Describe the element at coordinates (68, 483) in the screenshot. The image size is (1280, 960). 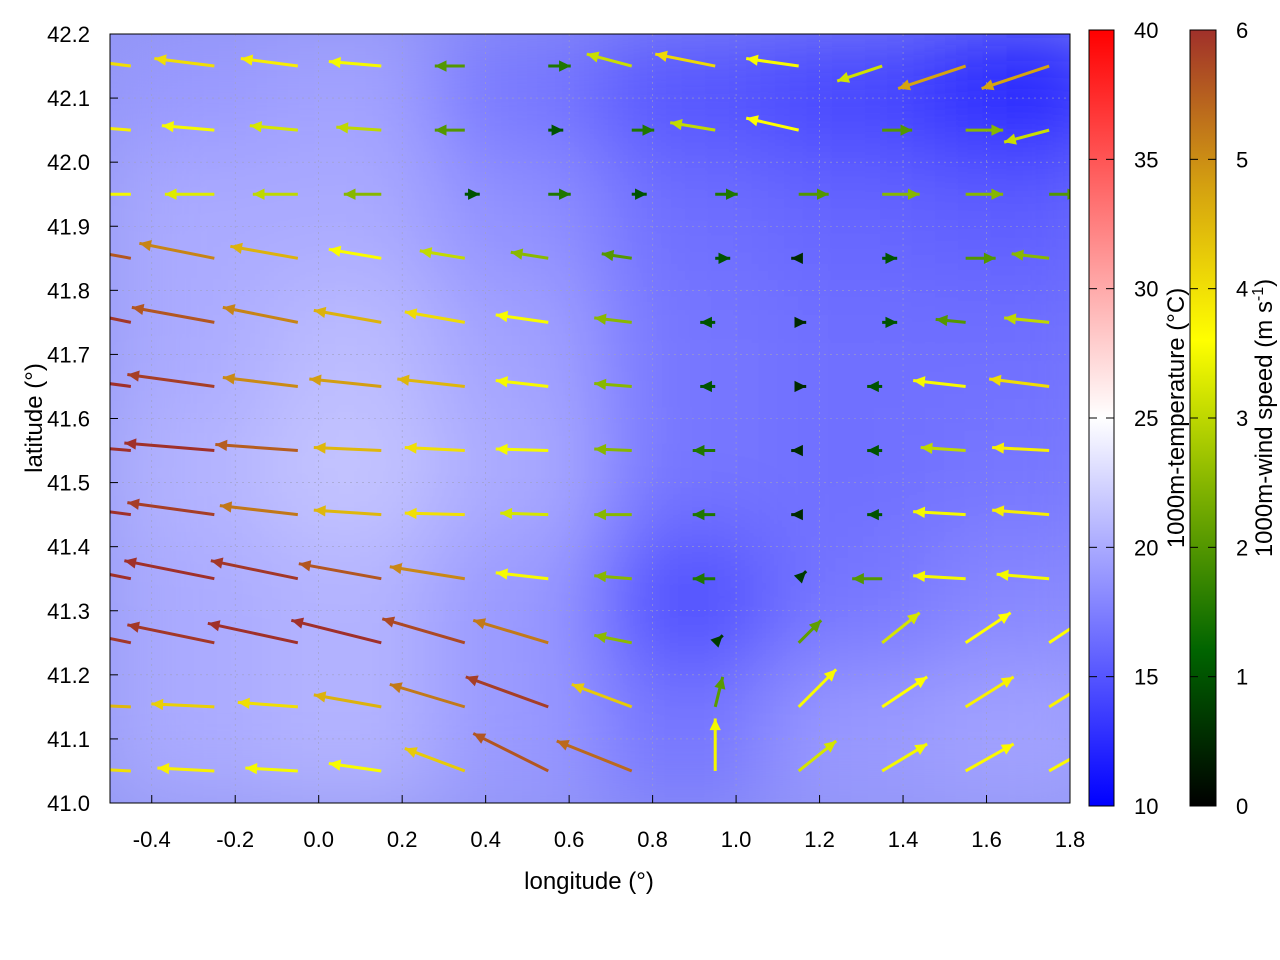
I see `y-tick-label: 41.5` at that location.